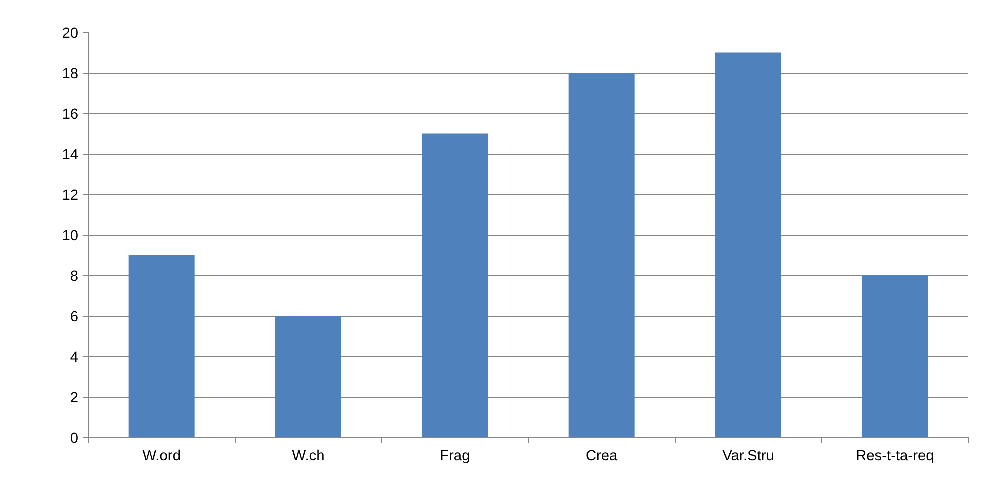 This screenshot has height=497, width=982. What do you see at coordinates (74, 318) in the screenshot?
I see `y-tick-label: 6` at bounding box center [74, 318].